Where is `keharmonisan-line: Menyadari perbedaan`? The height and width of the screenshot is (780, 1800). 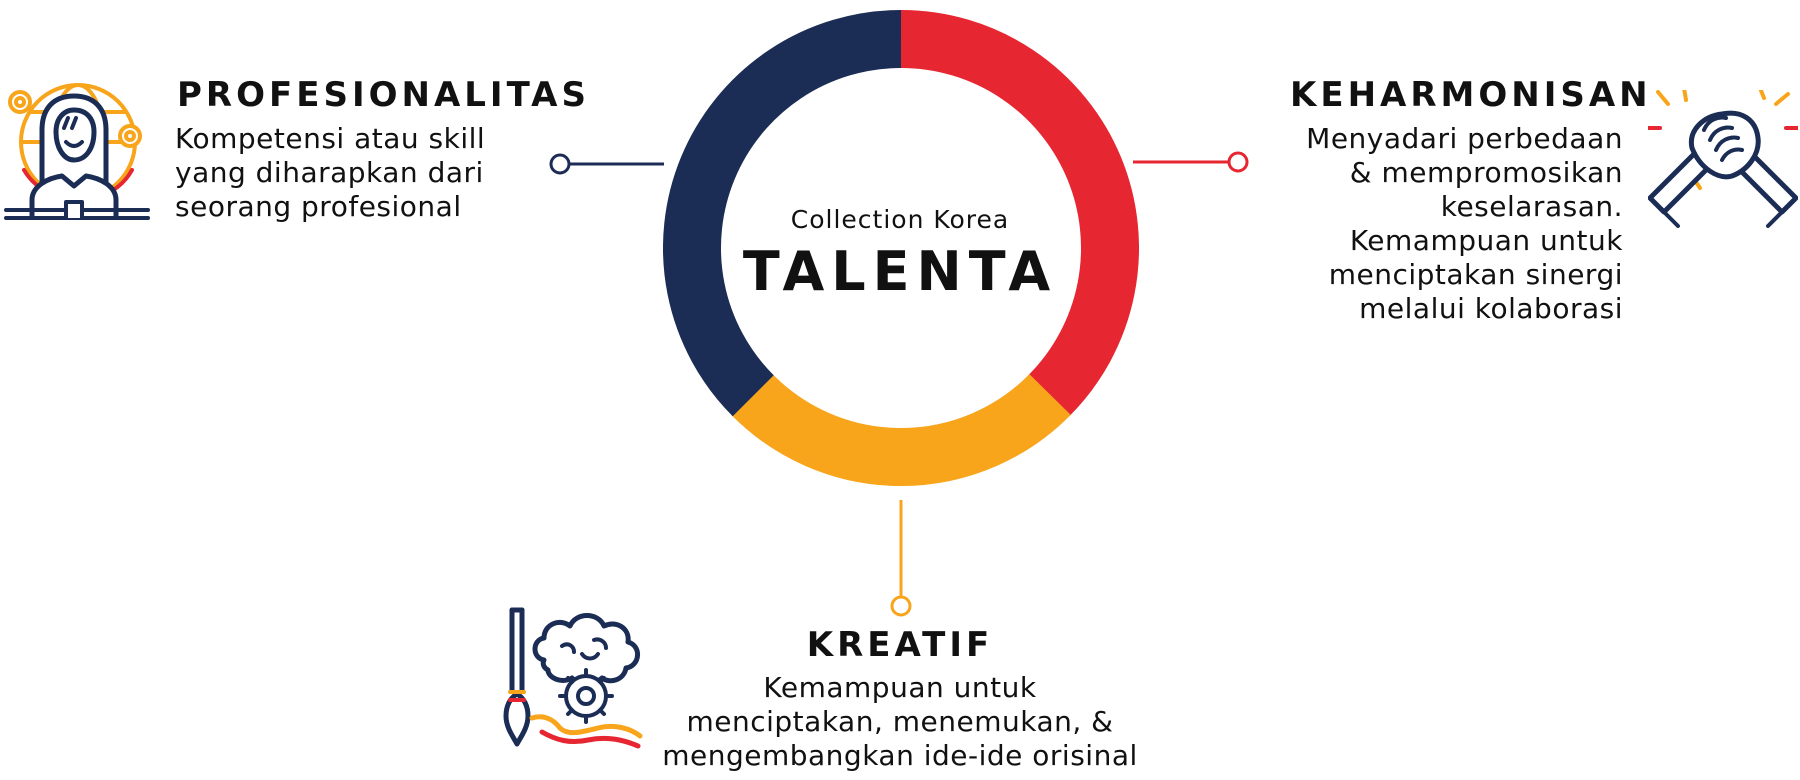 keharmonisan-line: Menyadari perbedaan is located at coordinates (1464, 138).